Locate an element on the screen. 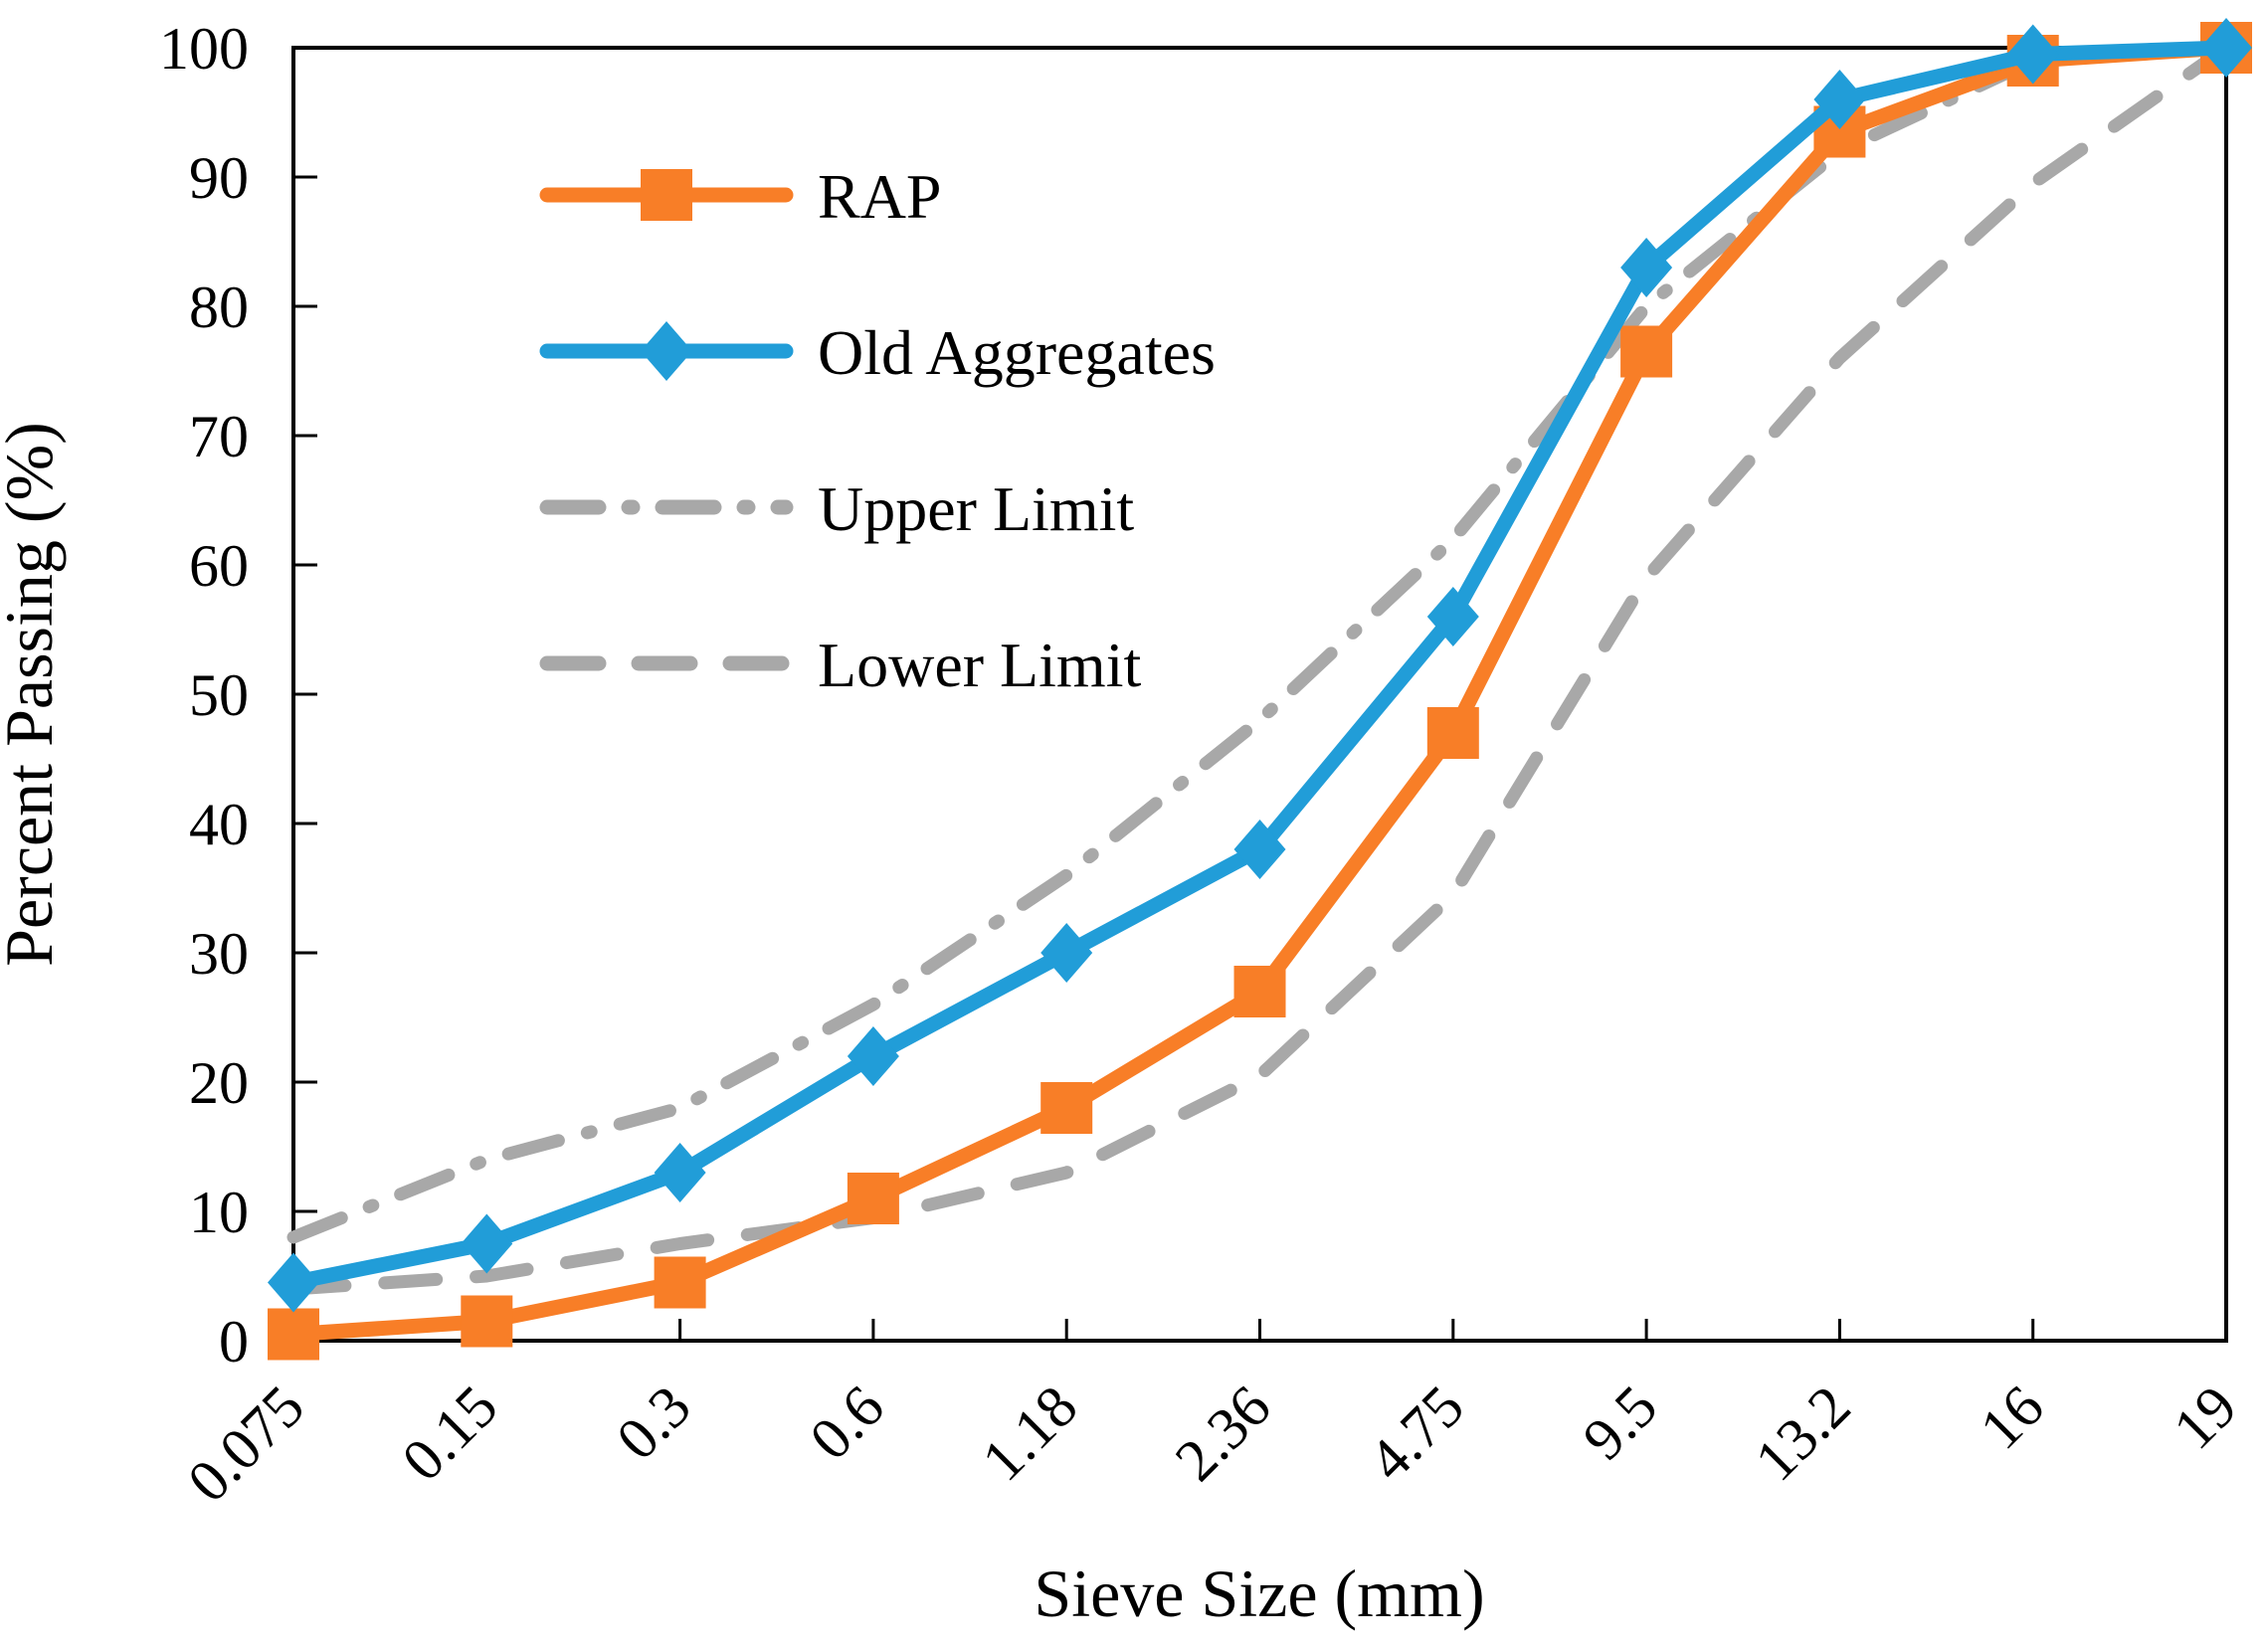 The height and width of the screenshot is (1650, 2268). legend-marker-old-aggregates is located at coordinates (667, 351).